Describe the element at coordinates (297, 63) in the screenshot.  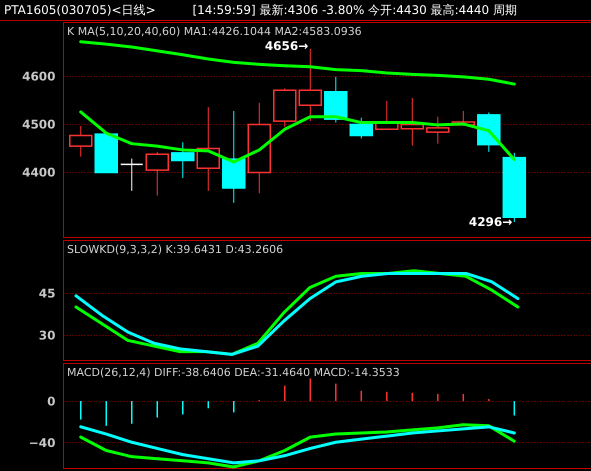
I see `line-series` at that location.